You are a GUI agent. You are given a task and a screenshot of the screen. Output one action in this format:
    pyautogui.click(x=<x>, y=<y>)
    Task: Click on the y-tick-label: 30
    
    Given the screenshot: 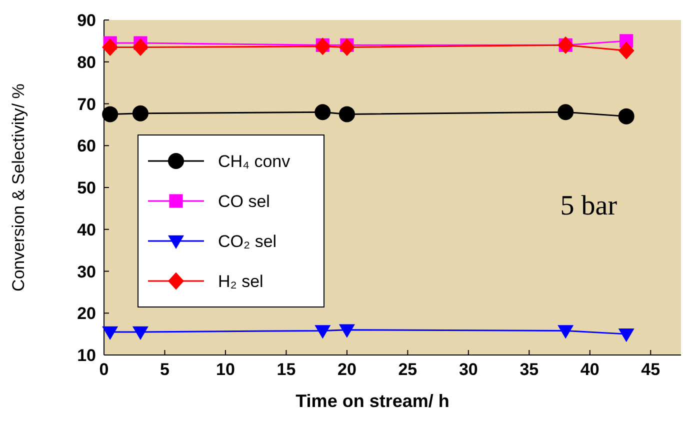 What is the action you would take?
    pyautogui.click(x=86, y=272)
    